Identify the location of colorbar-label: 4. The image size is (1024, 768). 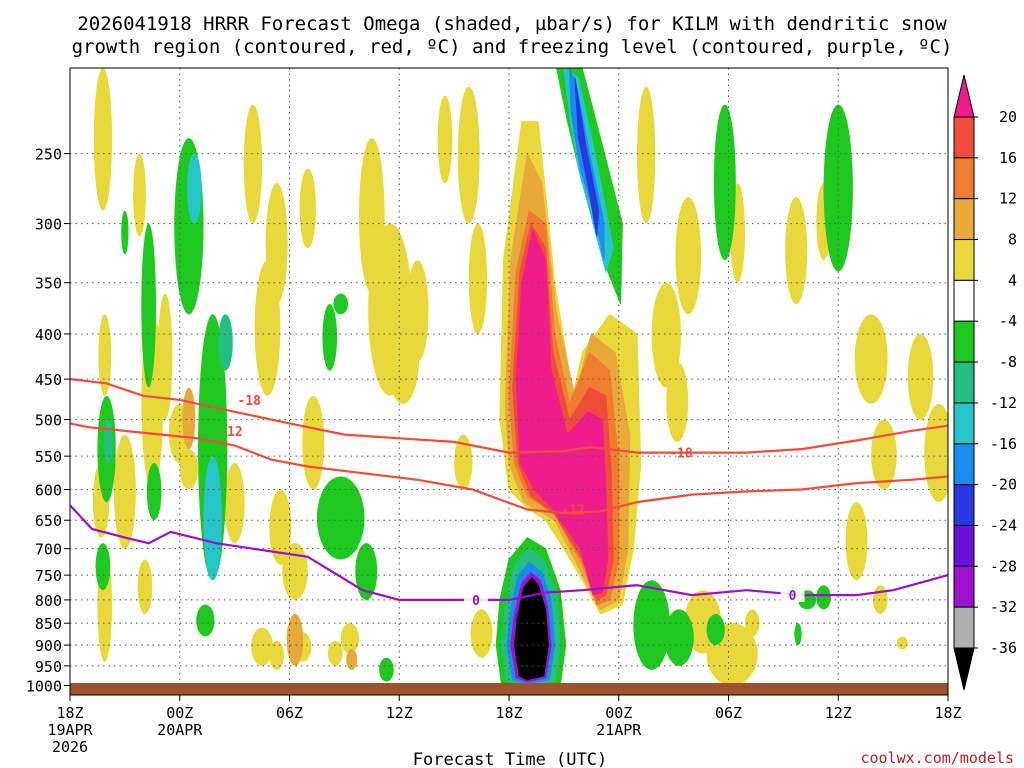
(1012, 280).